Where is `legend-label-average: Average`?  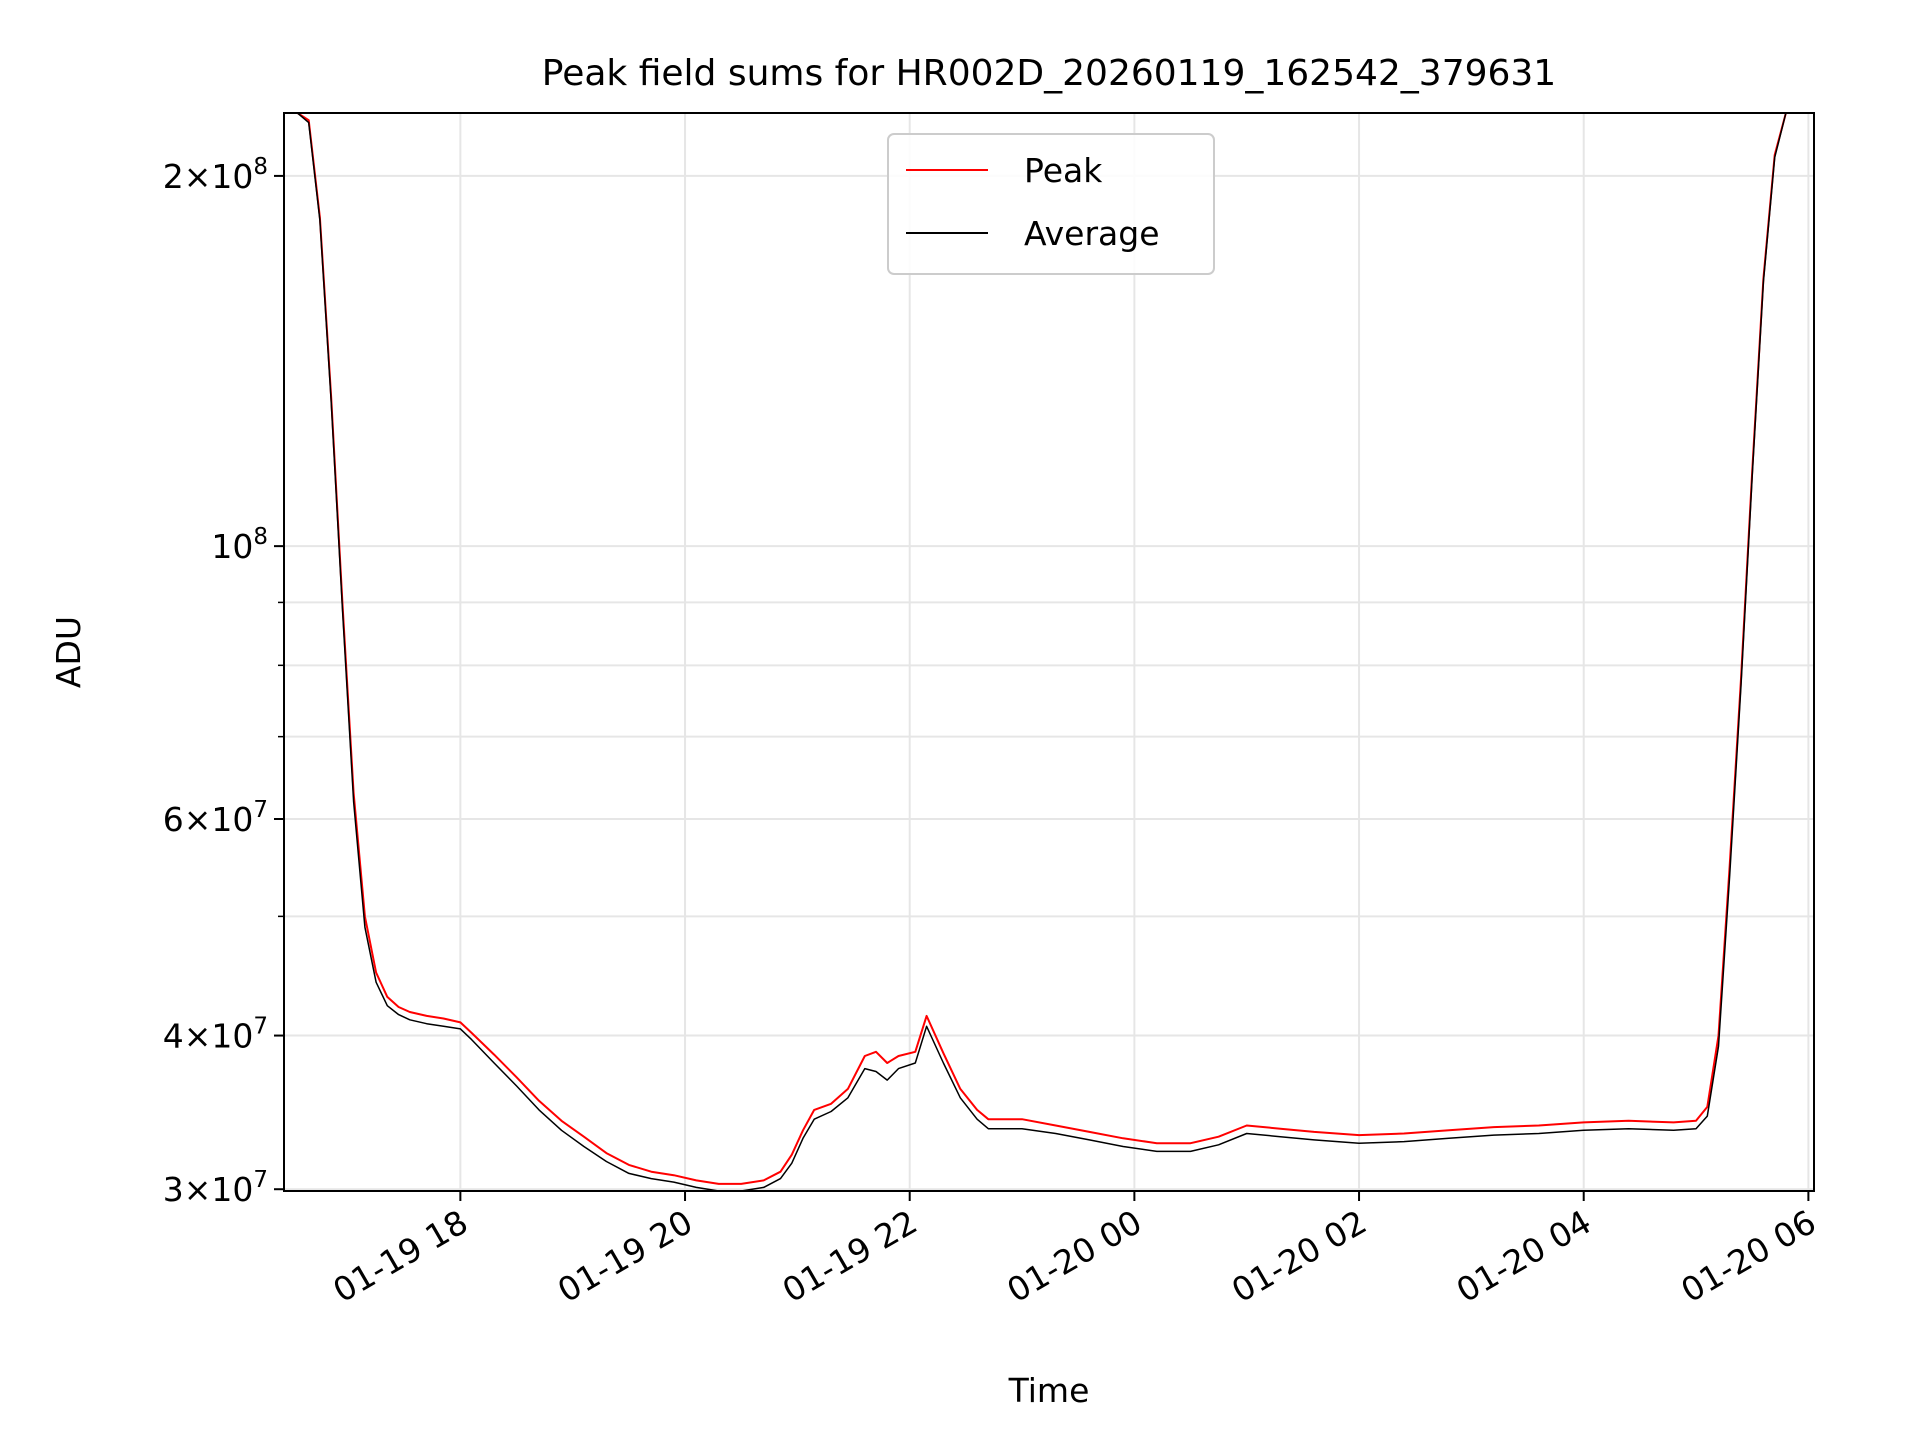 legend-label-average: Average is located at coordinates (1092, 233).